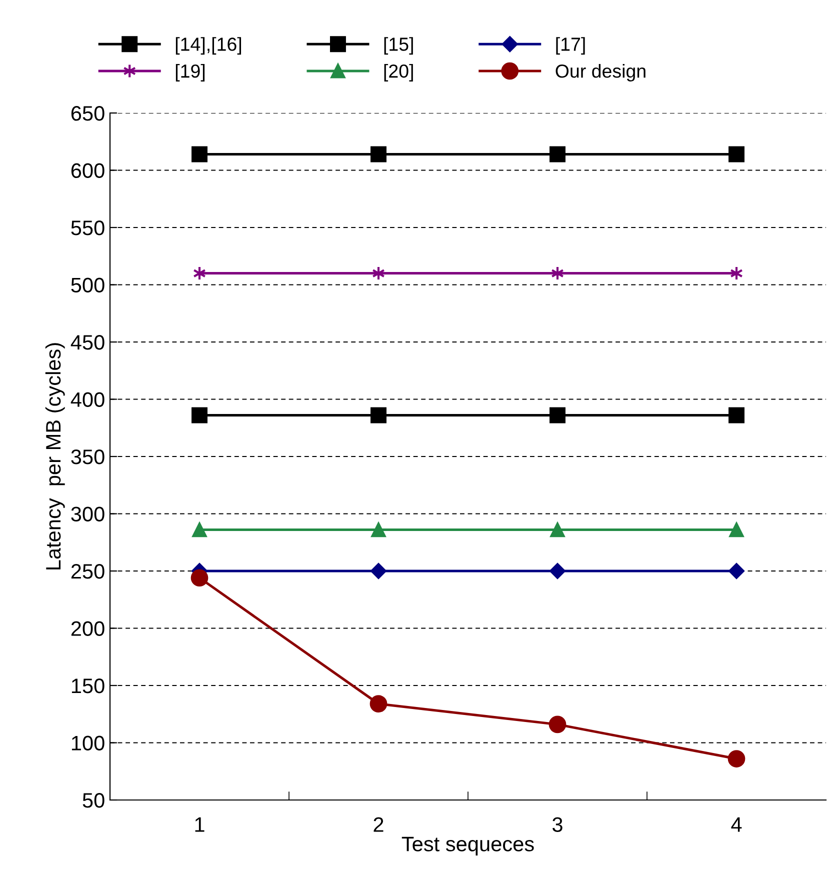 The image size is (829, 877). I want to click on y-tick-label: 100, so click(88, 743).